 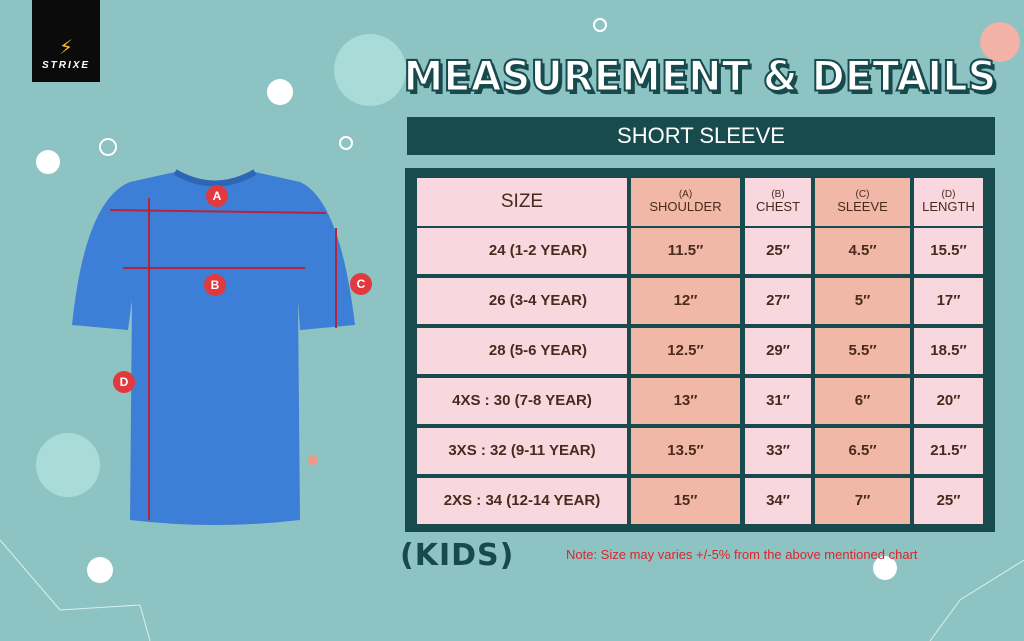 I want to click on cell-shoulder: 13″, so click(x=685, y=401).